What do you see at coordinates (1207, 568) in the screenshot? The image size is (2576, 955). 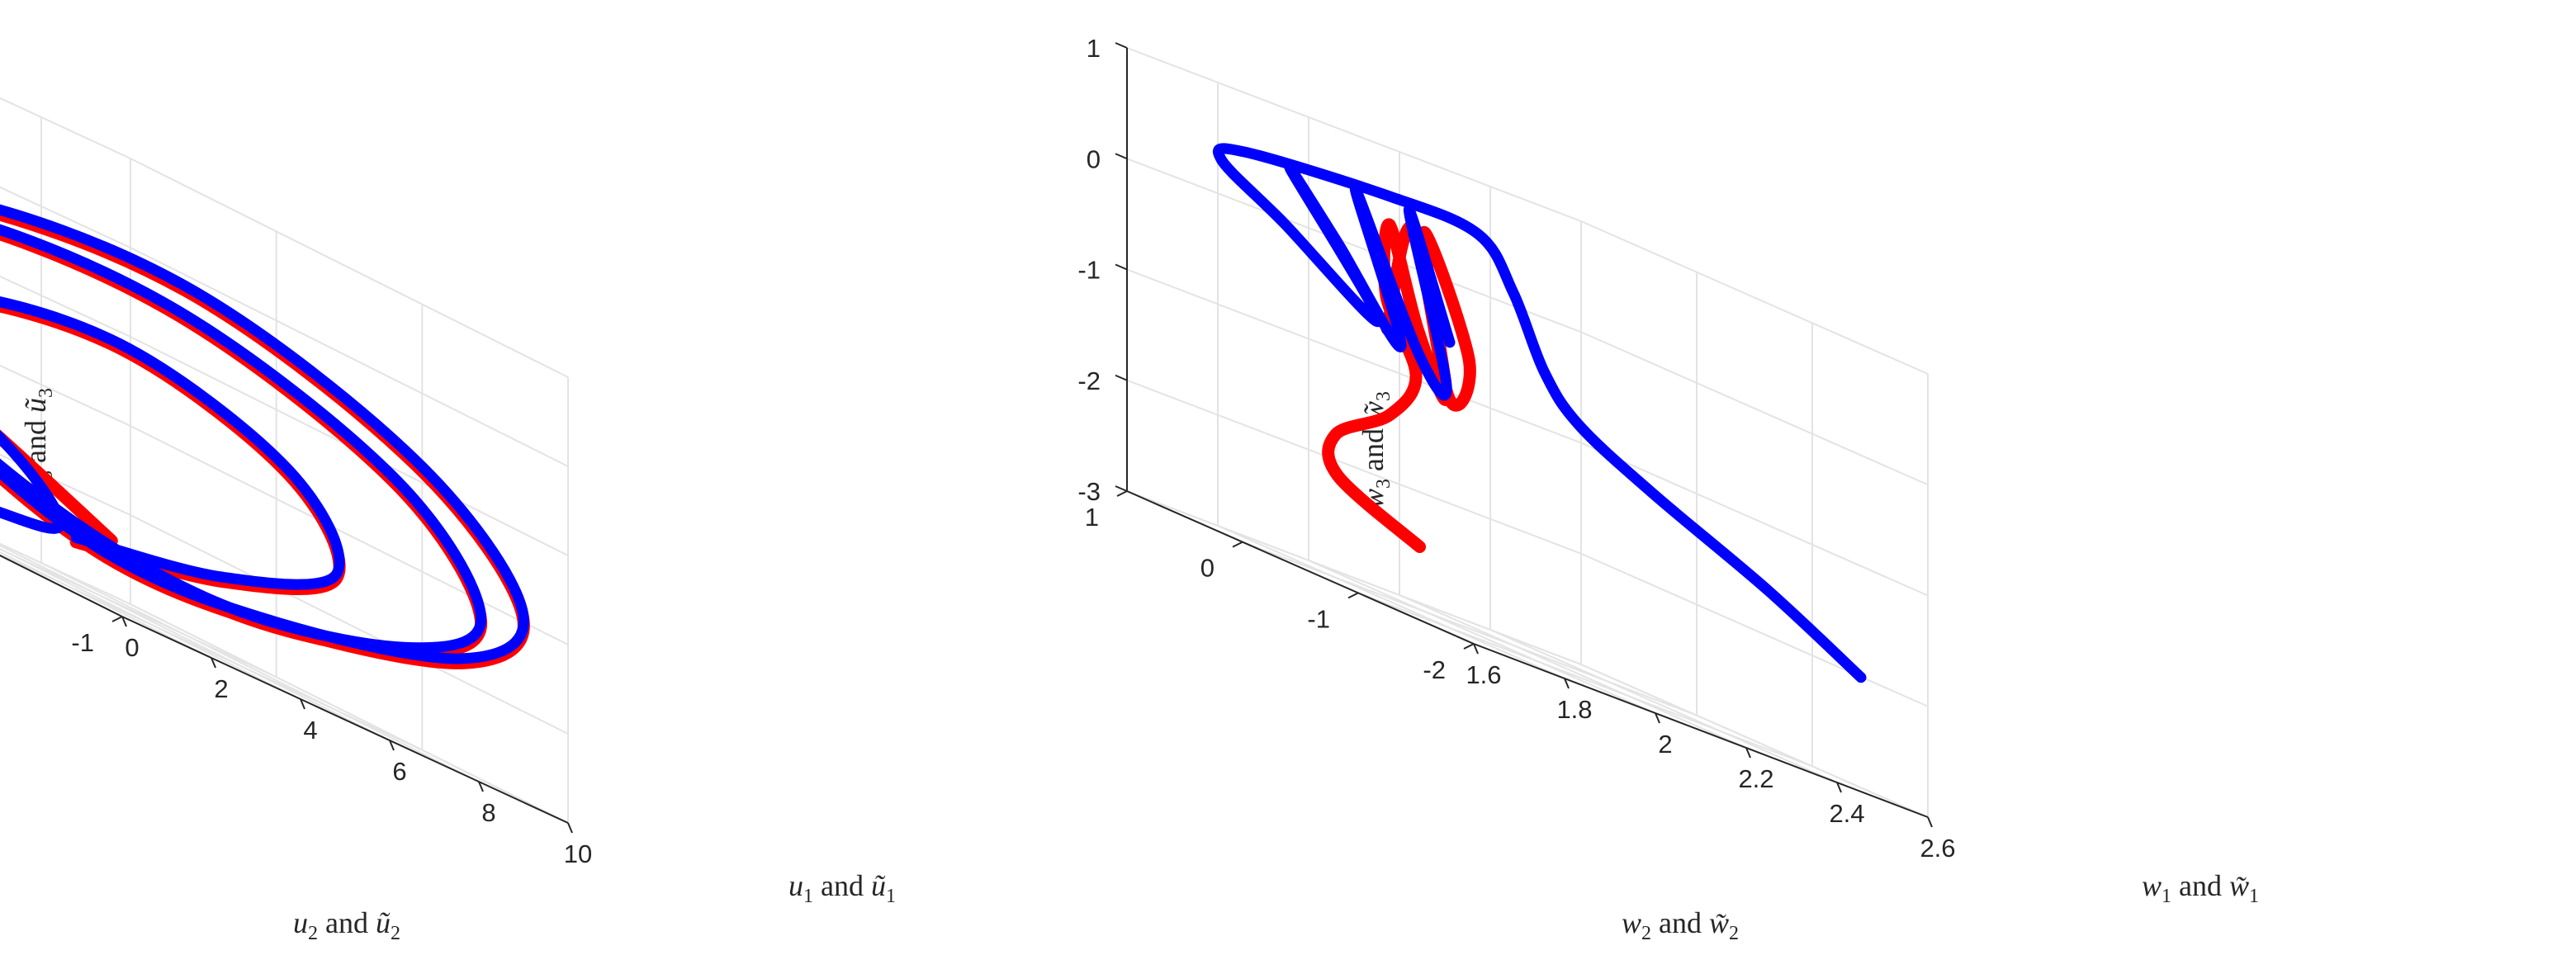 I see `y-tick-label: 0` at bounding box center [1207, 568].